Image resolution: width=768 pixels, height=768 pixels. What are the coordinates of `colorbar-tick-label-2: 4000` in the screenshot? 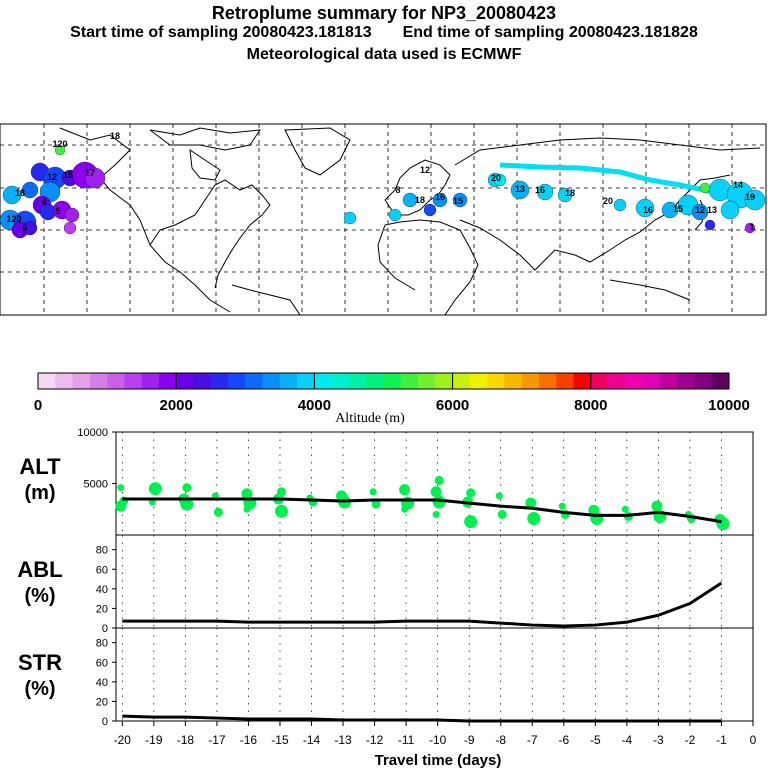 It's located at (314, 405).